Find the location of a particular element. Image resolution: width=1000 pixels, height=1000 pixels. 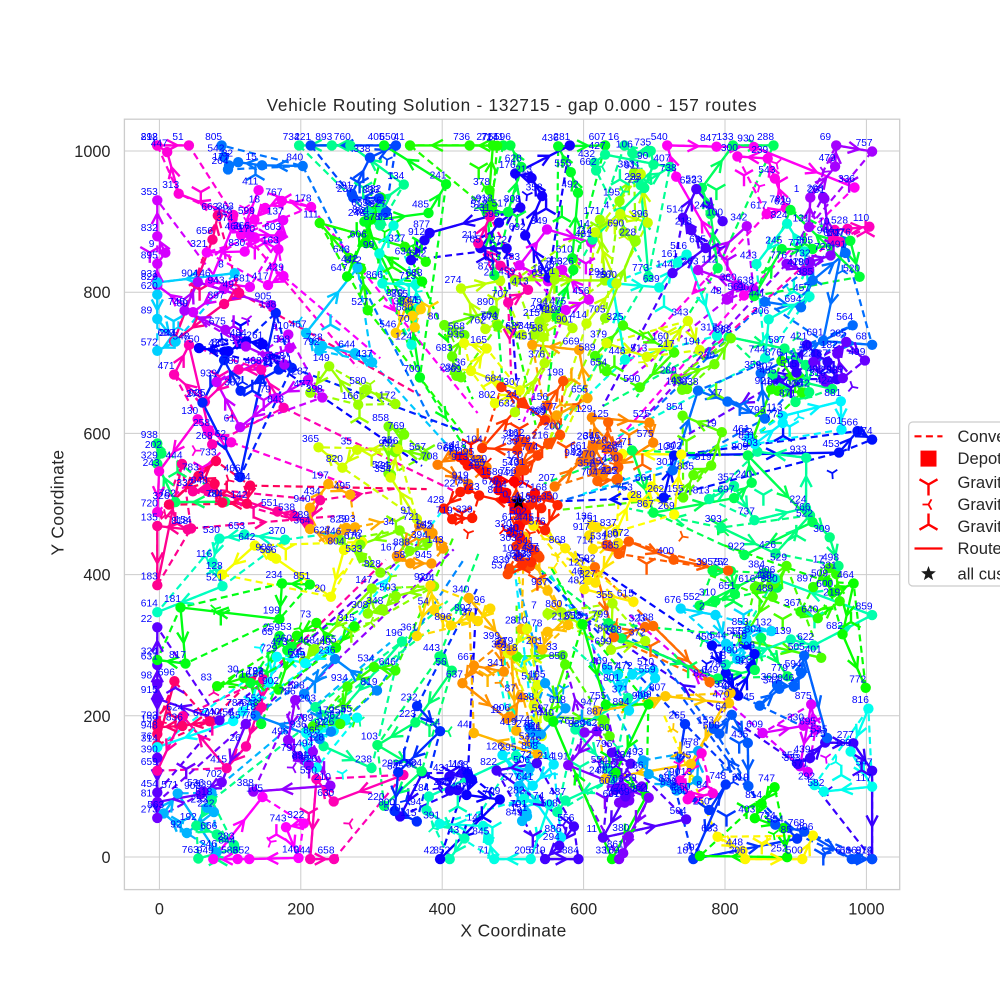

svg-text: 355 is located at coordinates (604, 595).